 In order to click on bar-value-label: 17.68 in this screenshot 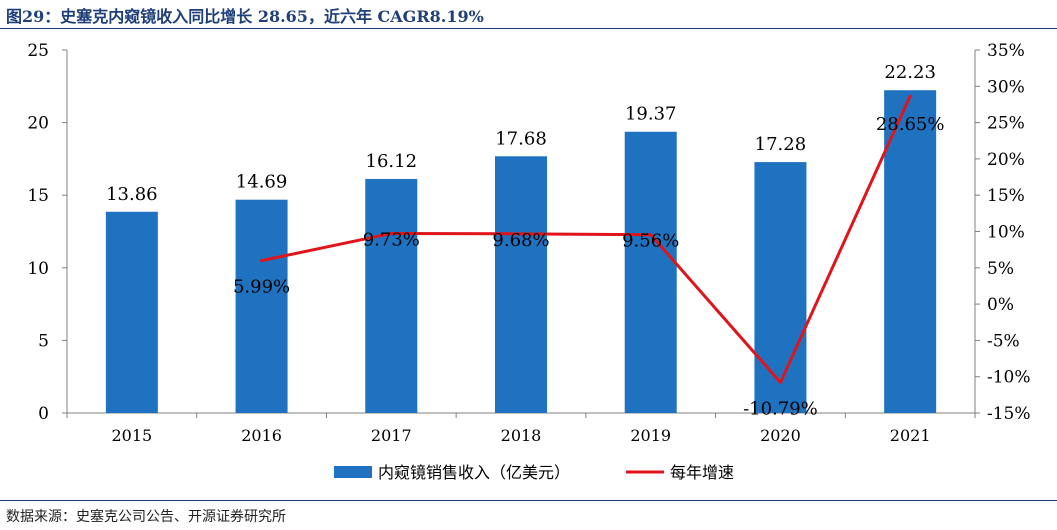, I will do `click(521, 138)`.